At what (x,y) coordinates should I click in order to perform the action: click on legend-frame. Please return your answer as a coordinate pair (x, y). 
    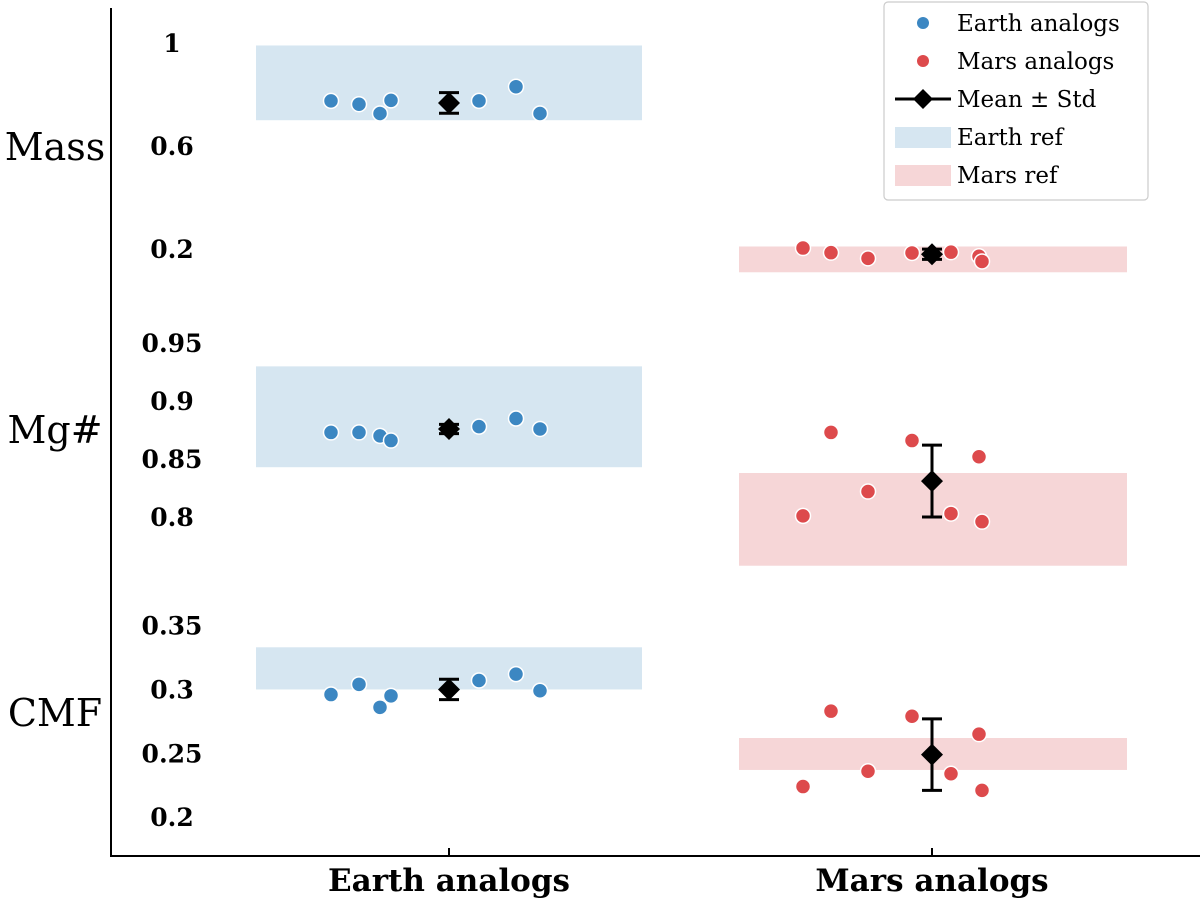
    Looking at the image, I should click on (1016, 101).